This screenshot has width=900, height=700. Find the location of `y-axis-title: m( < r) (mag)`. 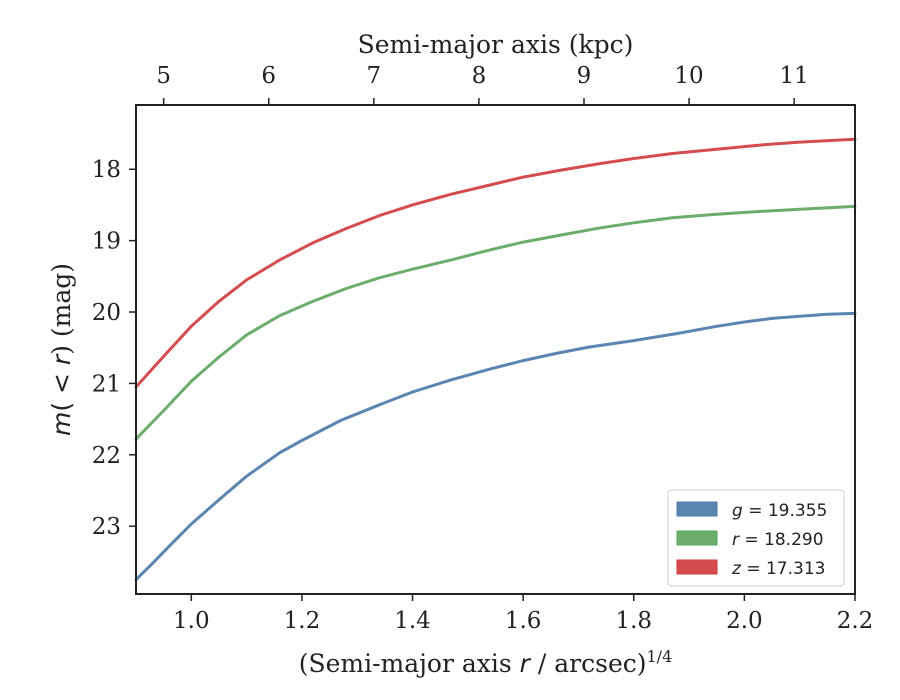

y-axis-title: m( < r) (mag) is located at coordinates (61, 349).